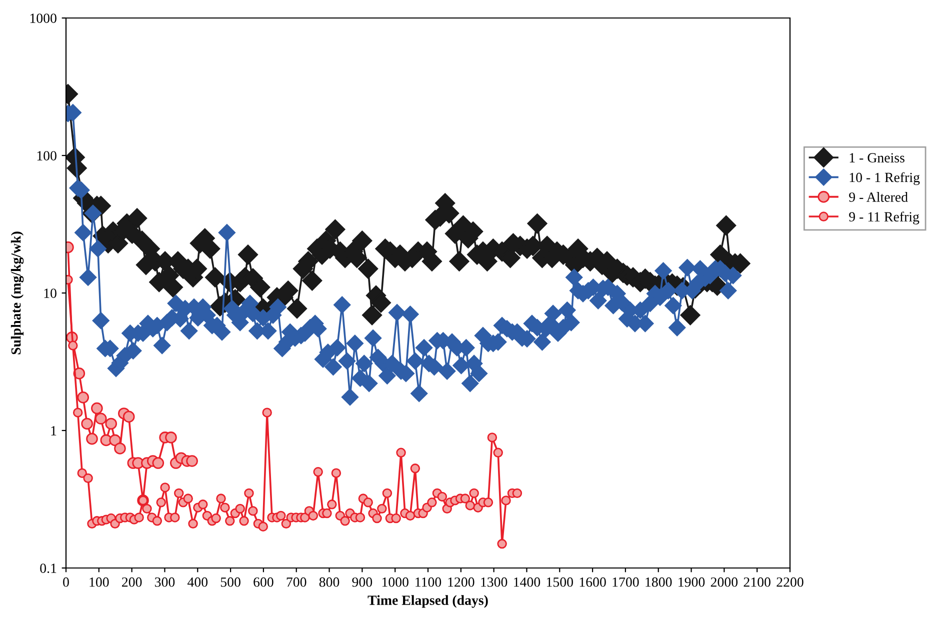  Describe the element at coordinates (48, 569) in the screenshot. I see `y-tick-label: 0.1` at that location.